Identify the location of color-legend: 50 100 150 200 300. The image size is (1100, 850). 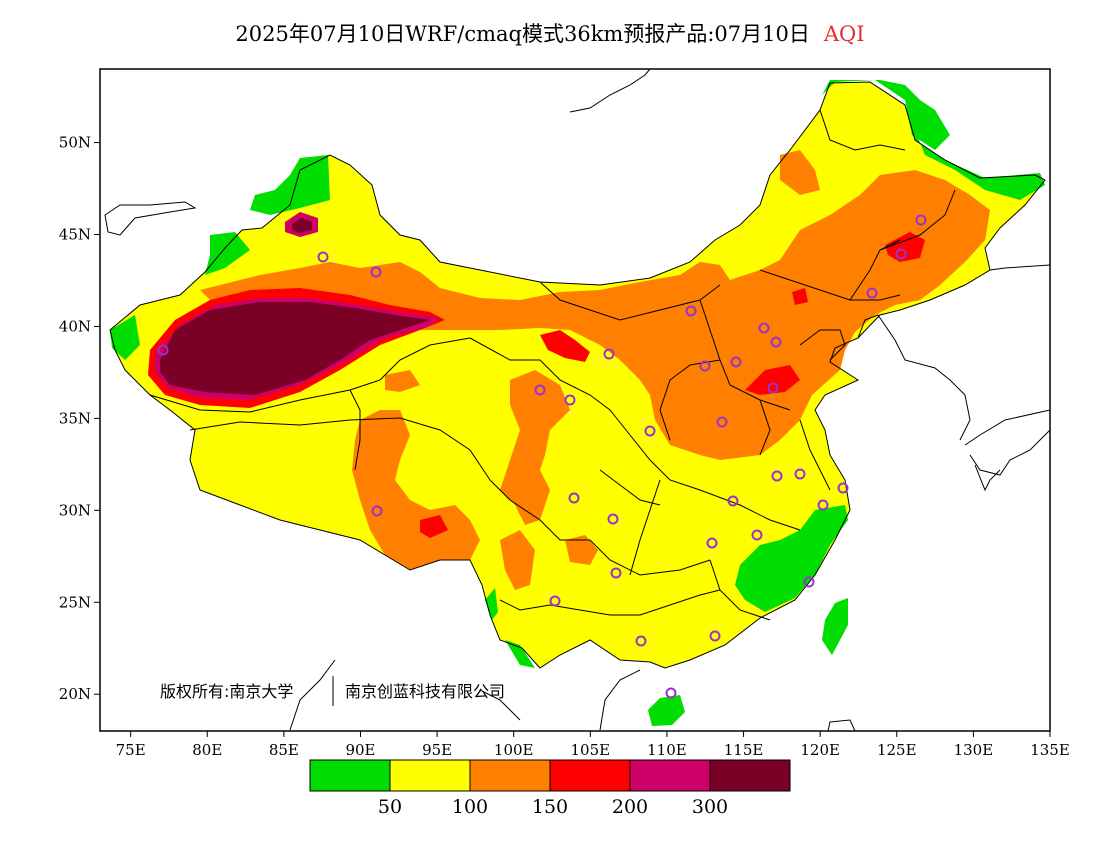
(550, 788).